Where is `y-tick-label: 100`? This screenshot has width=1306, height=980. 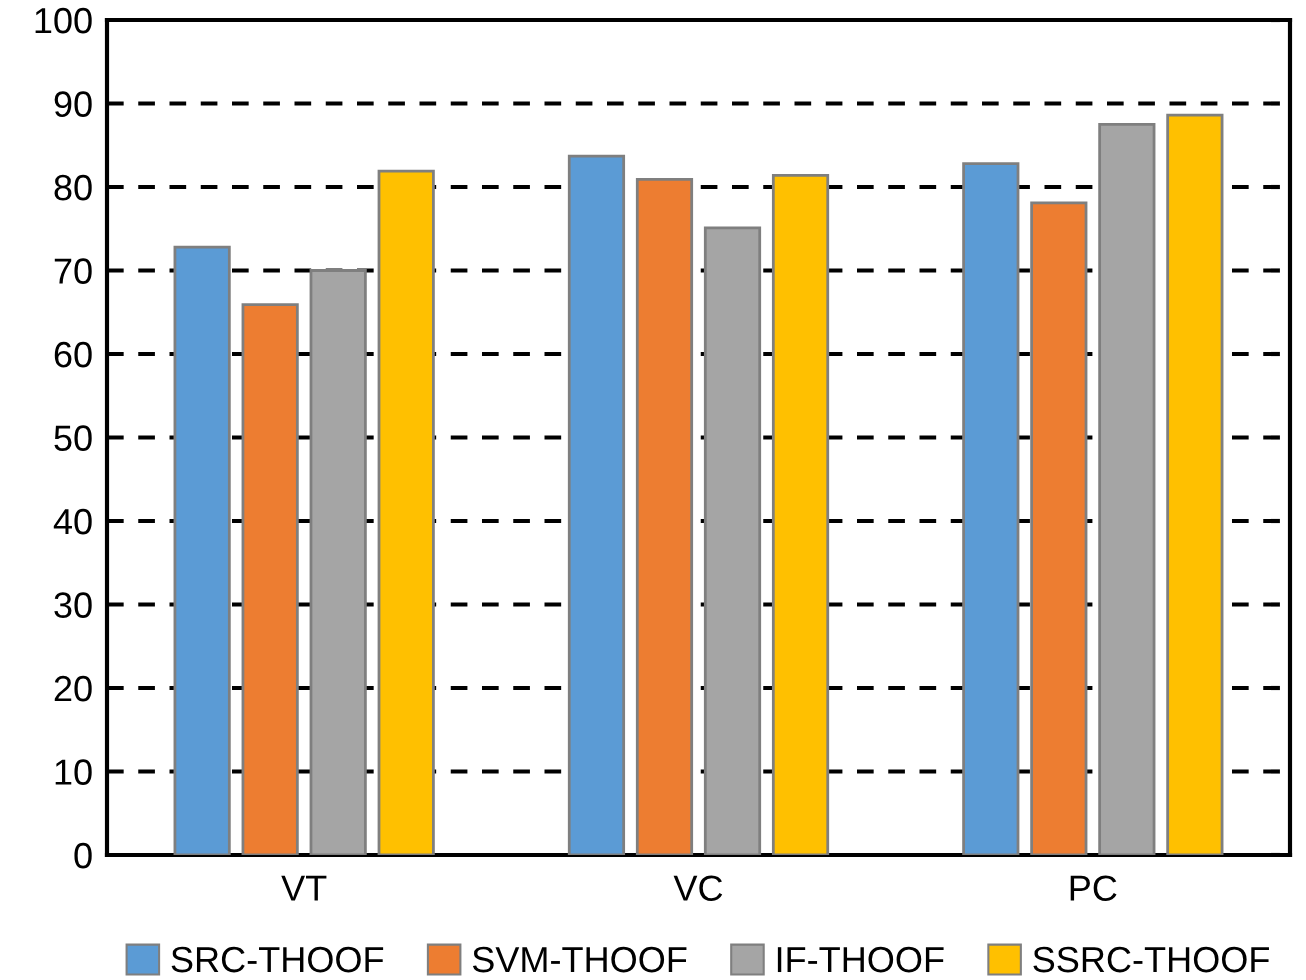 y-tick-label: 100 is located at coordinates (63, 20).